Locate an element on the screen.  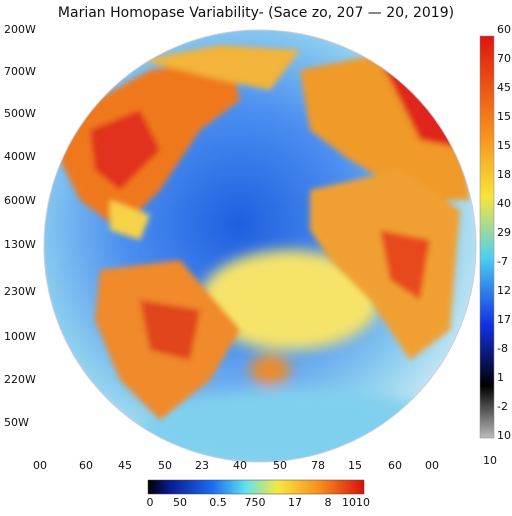
left-label: 700W is located at coordinates (20, 71).